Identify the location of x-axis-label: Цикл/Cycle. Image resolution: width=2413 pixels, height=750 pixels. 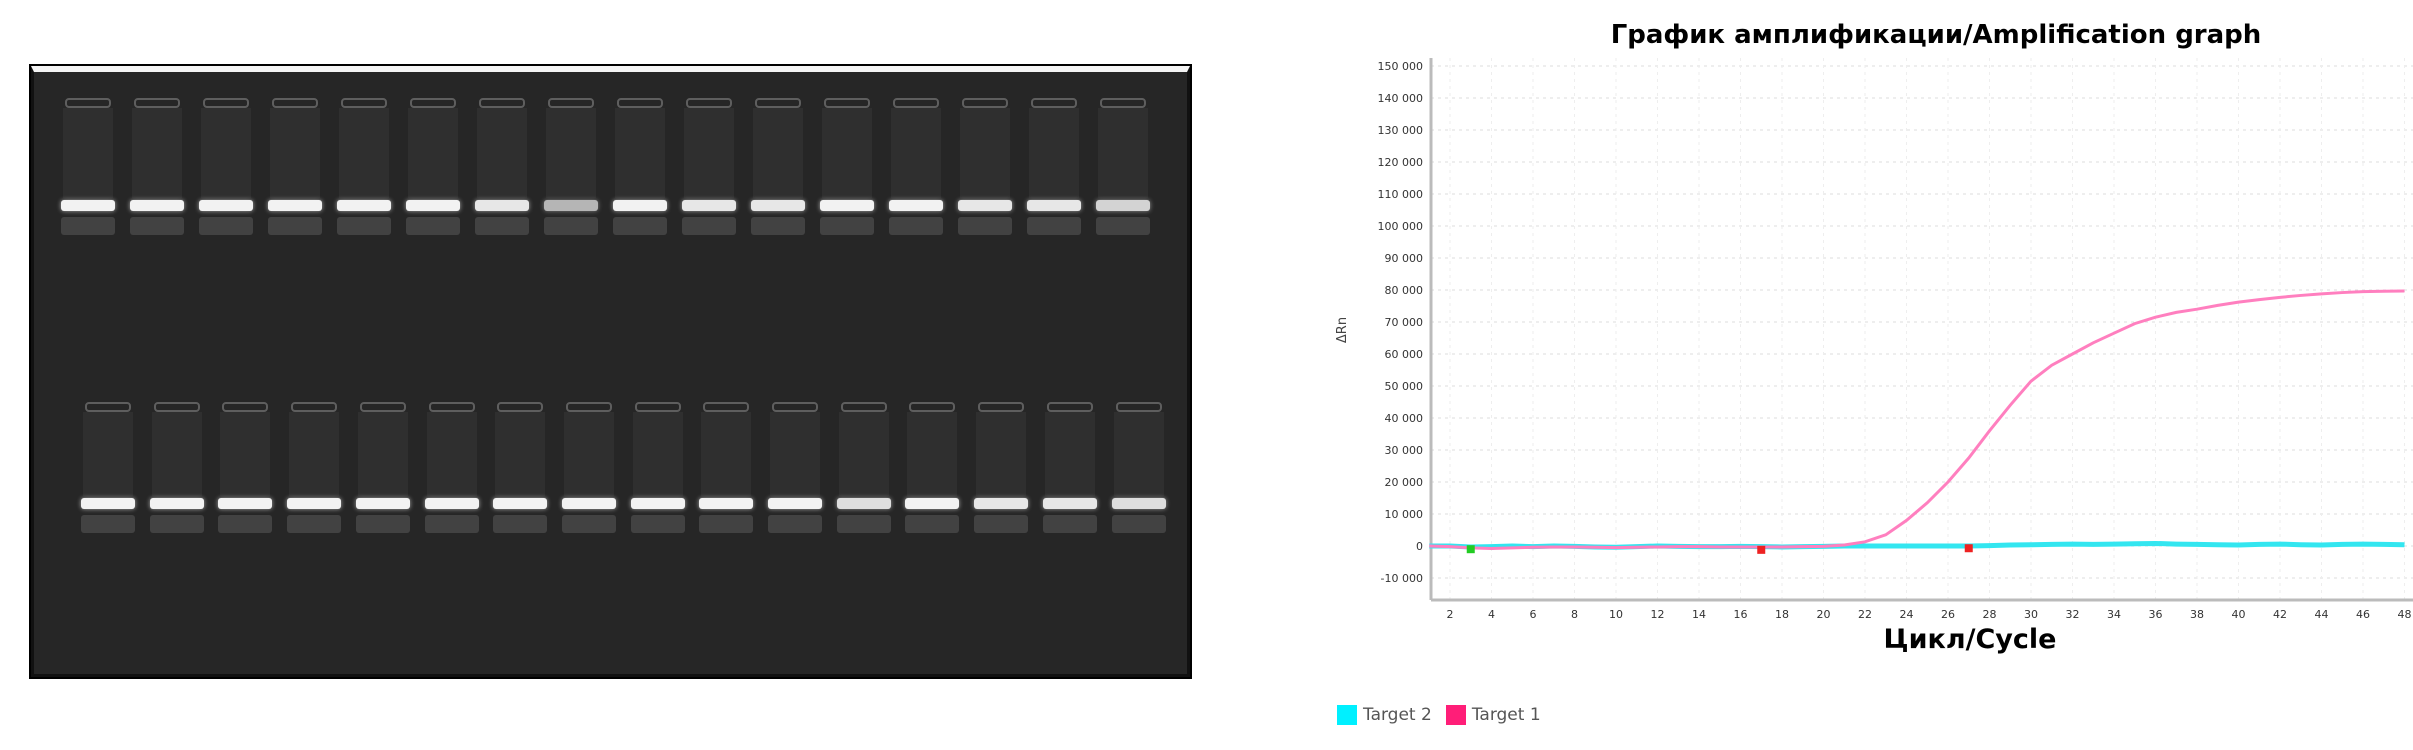
(1970, 639).